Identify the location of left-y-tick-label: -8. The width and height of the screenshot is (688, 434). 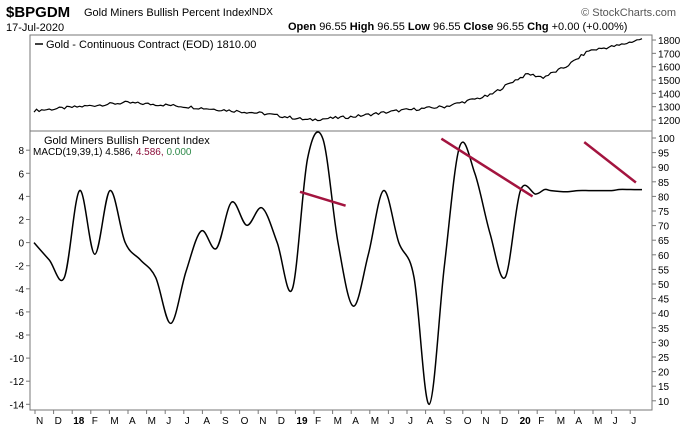
(19, 336).